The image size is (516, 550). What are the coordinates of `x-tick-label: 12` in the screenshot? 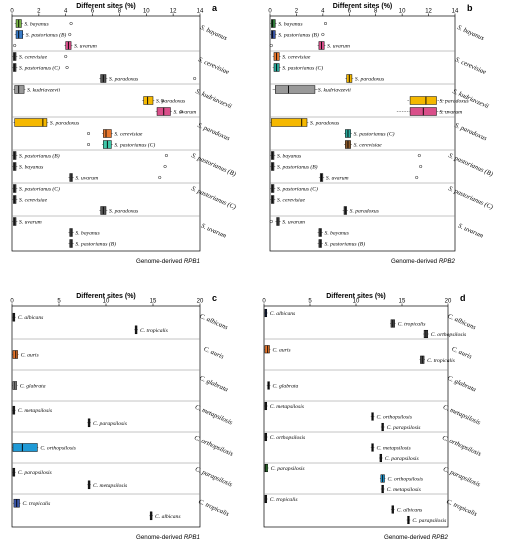 It's located at (173, 12).